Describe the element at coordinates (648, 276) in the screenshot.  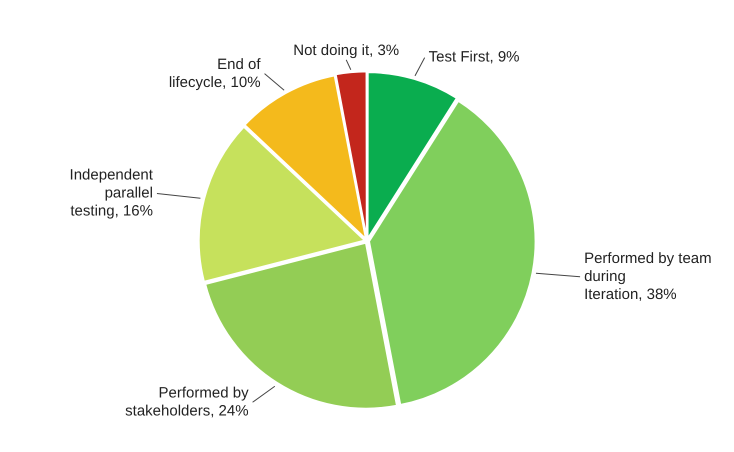
I see `slice-label: Performed by team during Iteration, 38%` at that location.